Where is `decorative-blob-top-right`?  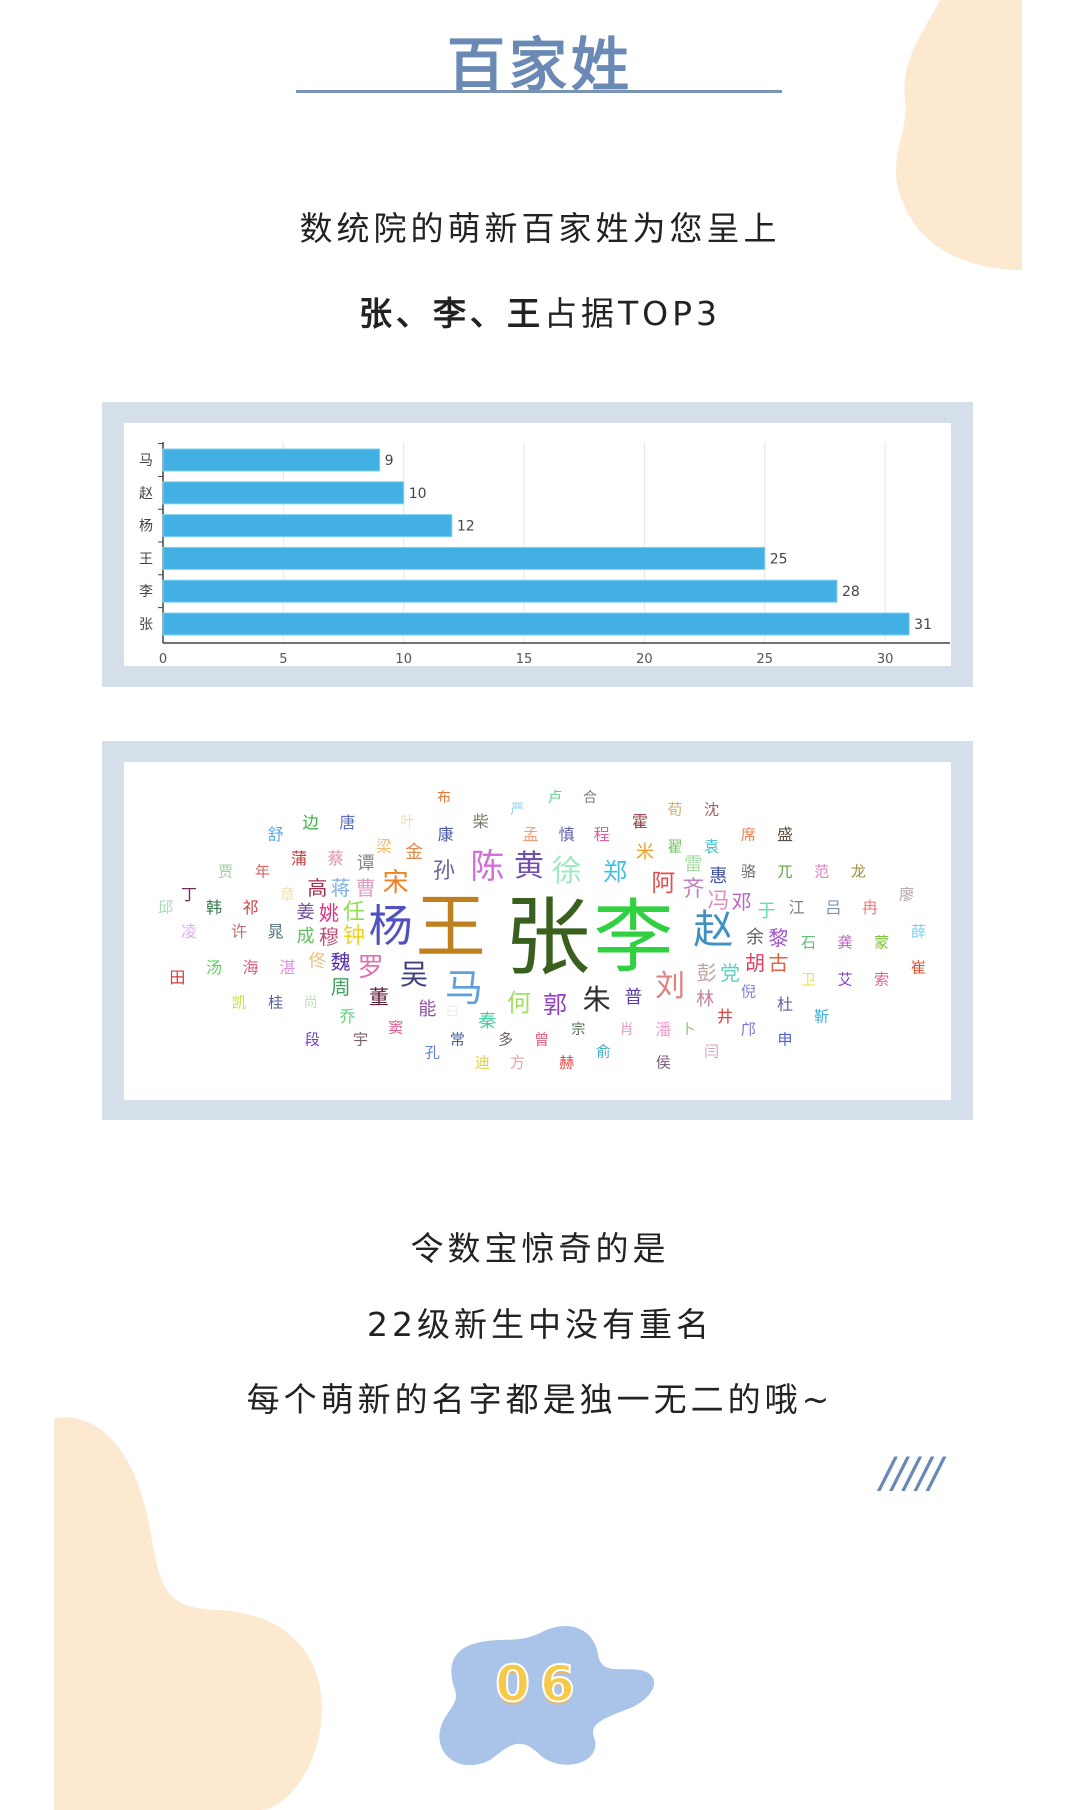
decorative-blob-top-right is located at coordinates (958, 135).